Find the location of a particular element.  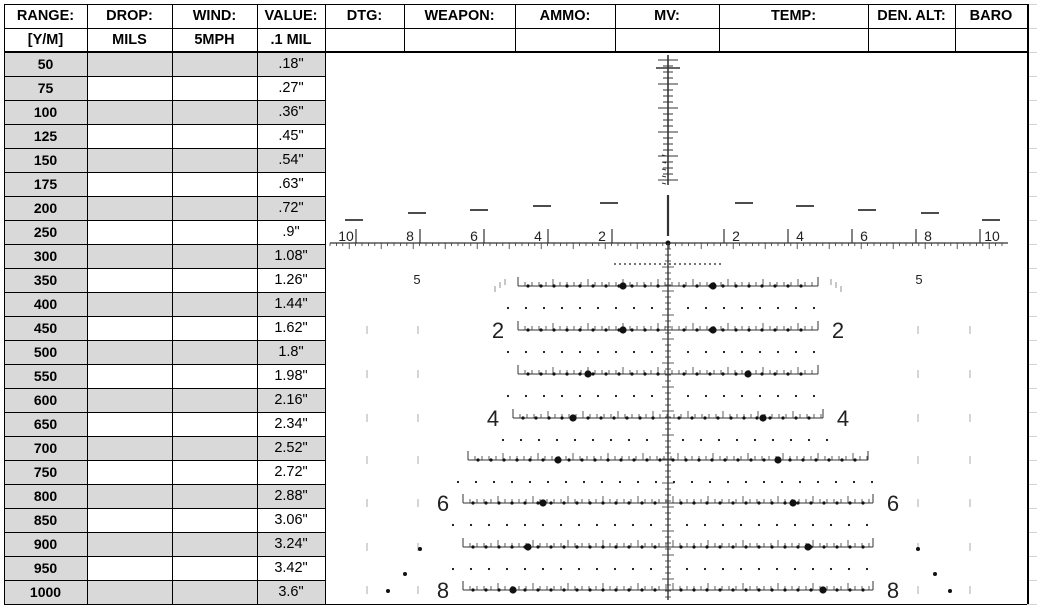

range-cell: 350 is located at coordinates (45, 280).